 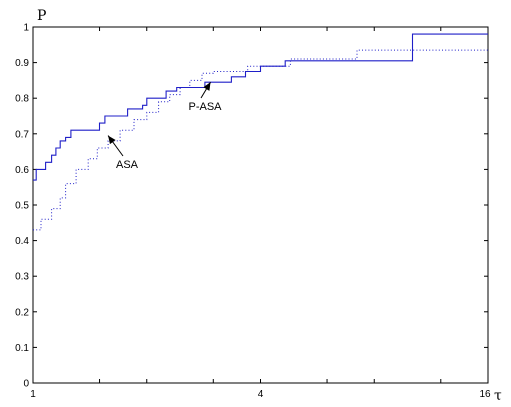 I want to click on annotation-layer: P-ASA ASA, so click(x=164, y=126).